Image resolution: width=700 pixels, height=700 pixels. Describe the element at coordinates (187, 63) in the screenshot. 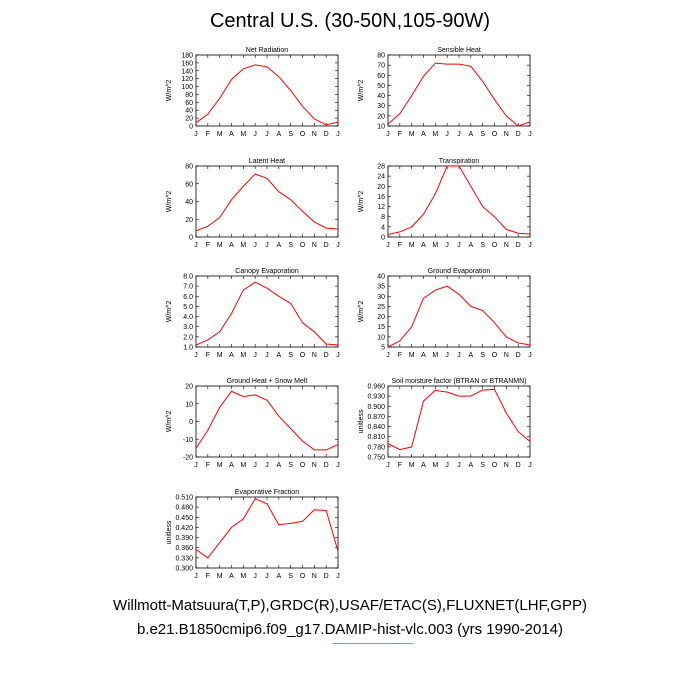

I see `y-tick-label: 160` at that location.